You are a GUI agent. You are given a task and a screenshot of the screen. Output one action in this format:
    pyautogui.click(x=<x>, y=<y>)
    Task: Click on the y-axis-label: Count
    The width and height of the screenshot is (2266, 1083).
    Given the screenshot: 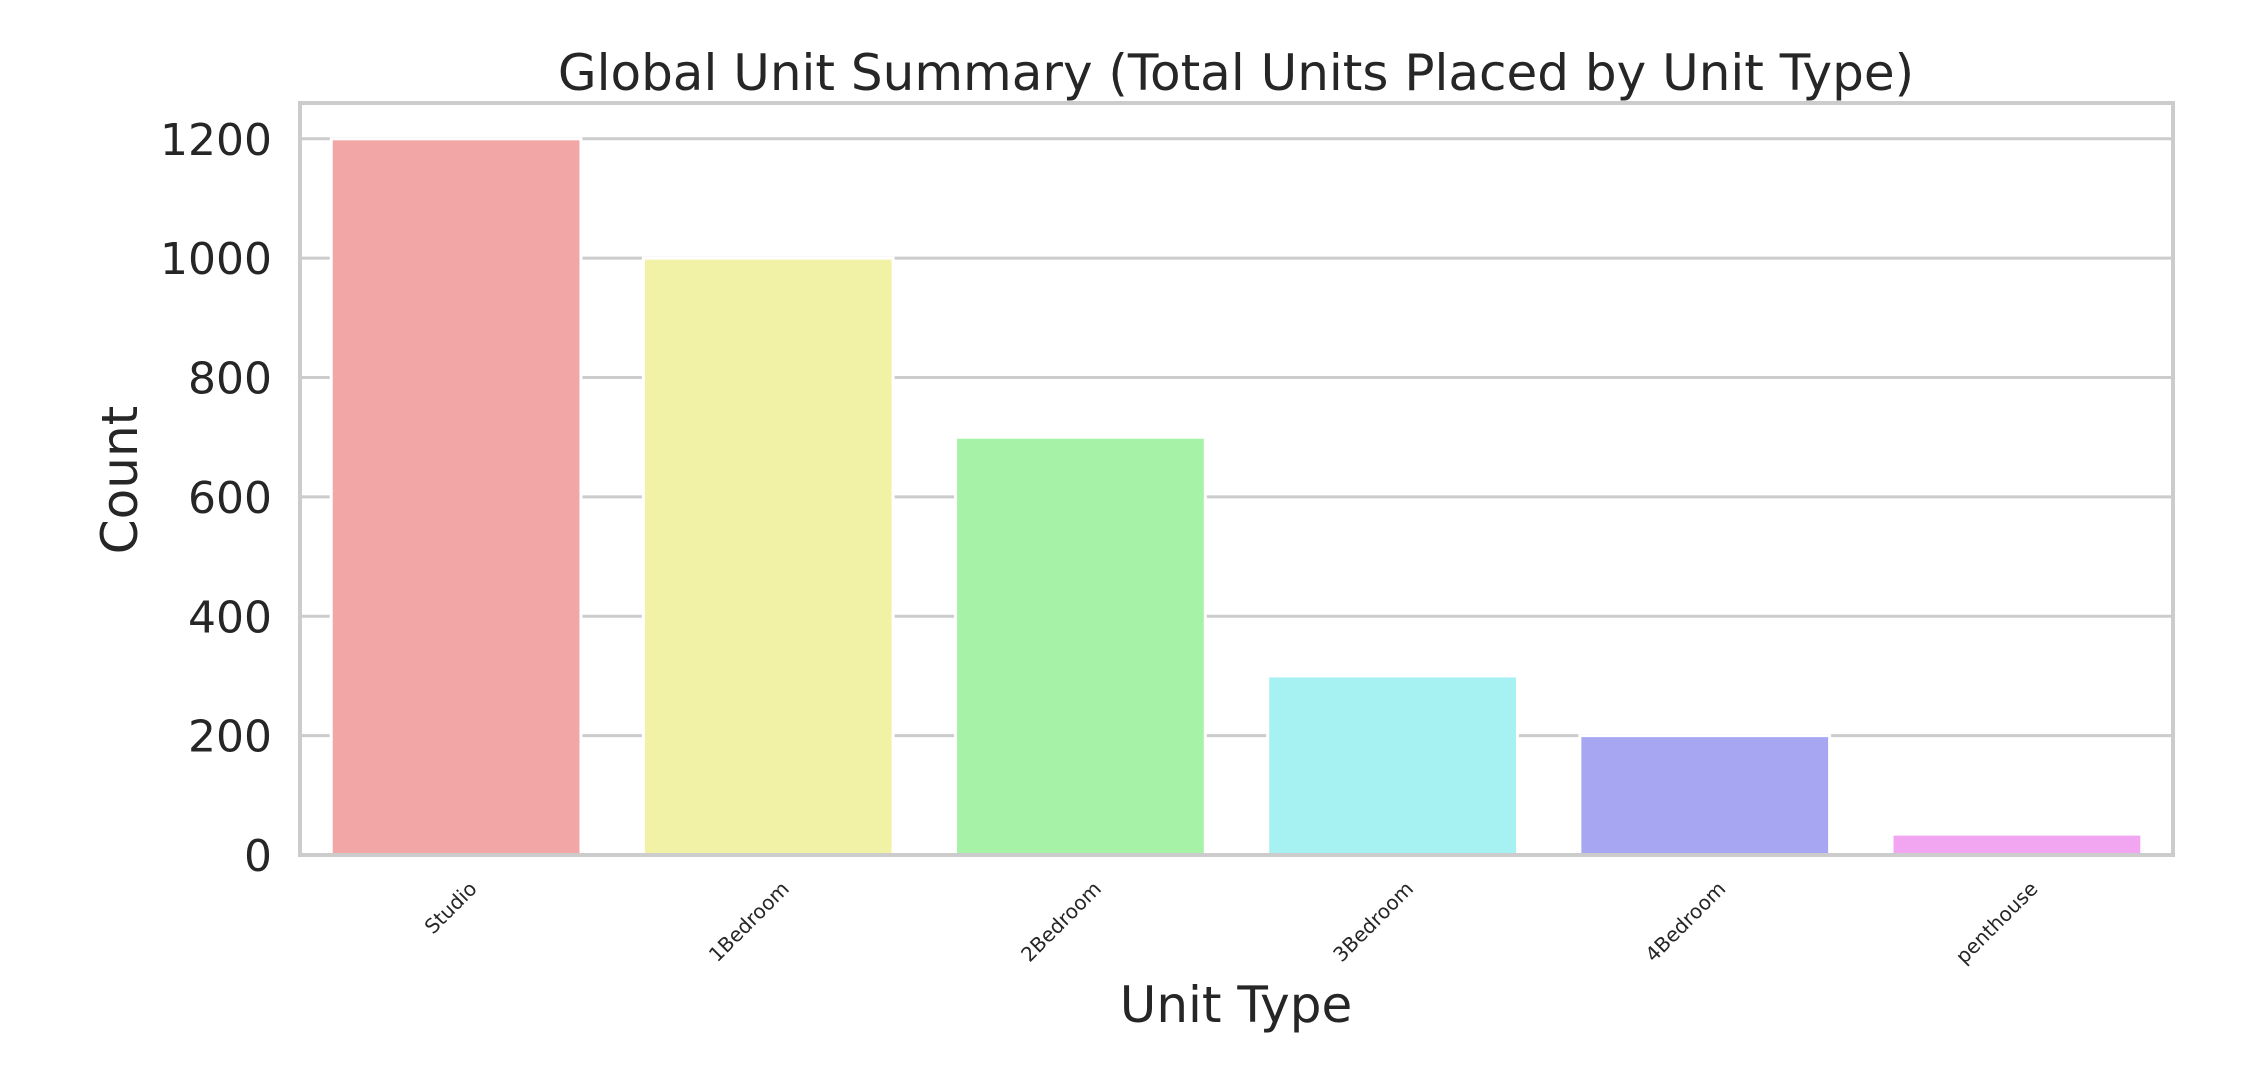 What is the action you would take?
    pyautogui.click(x=120, y=480)
    